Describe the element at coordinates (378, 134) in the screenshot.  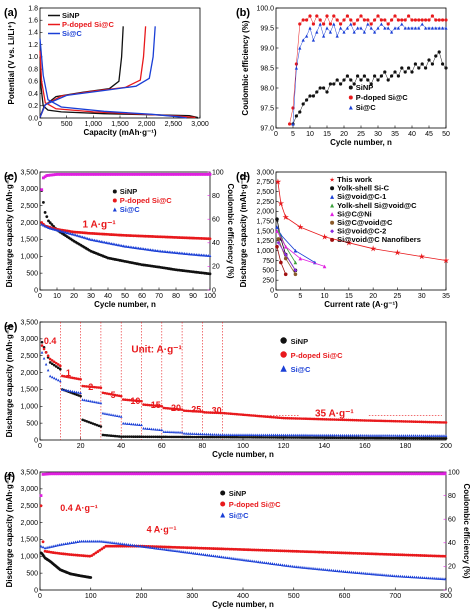
I see `x-tick-label: 30` at that location.